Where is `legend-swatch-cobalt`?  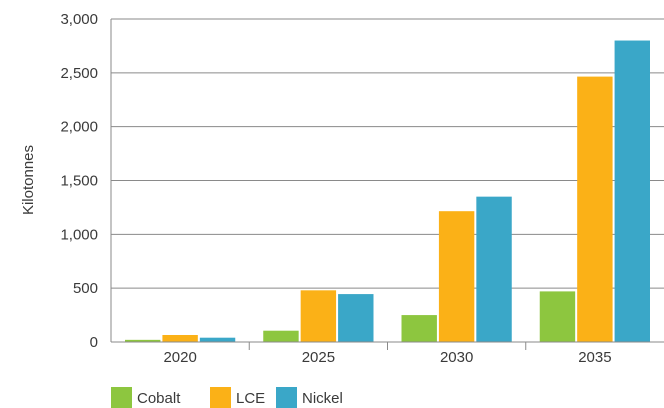 legend-swatch-cobalt is located at coordinates (121, 397).